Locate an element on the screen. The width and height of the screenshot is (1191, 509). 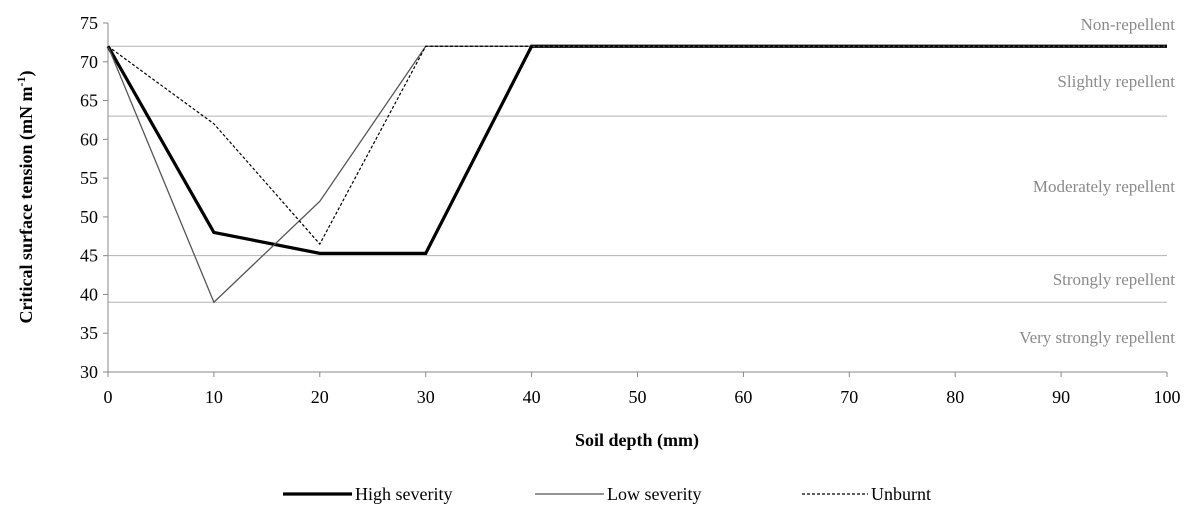
x-tick-label: 90 is located at coordinates (1061, 397).